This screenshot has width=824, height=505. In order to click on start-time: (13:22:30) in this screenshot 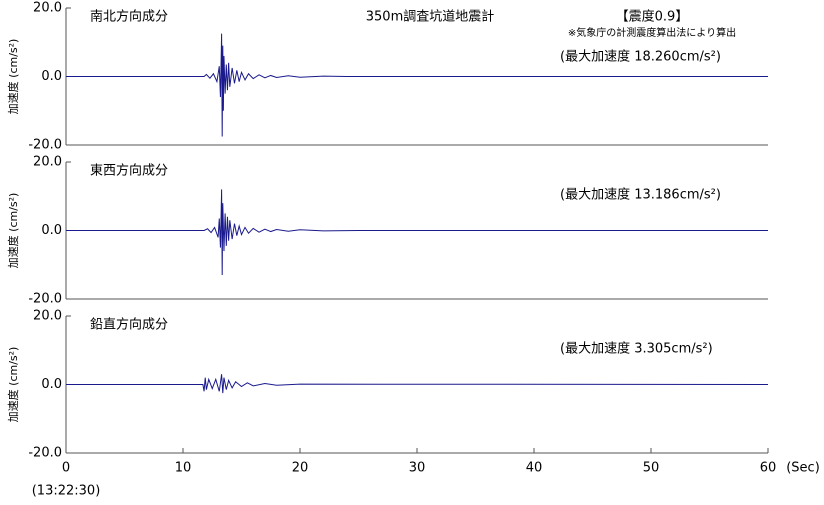, I will do `click(66, 491)`.